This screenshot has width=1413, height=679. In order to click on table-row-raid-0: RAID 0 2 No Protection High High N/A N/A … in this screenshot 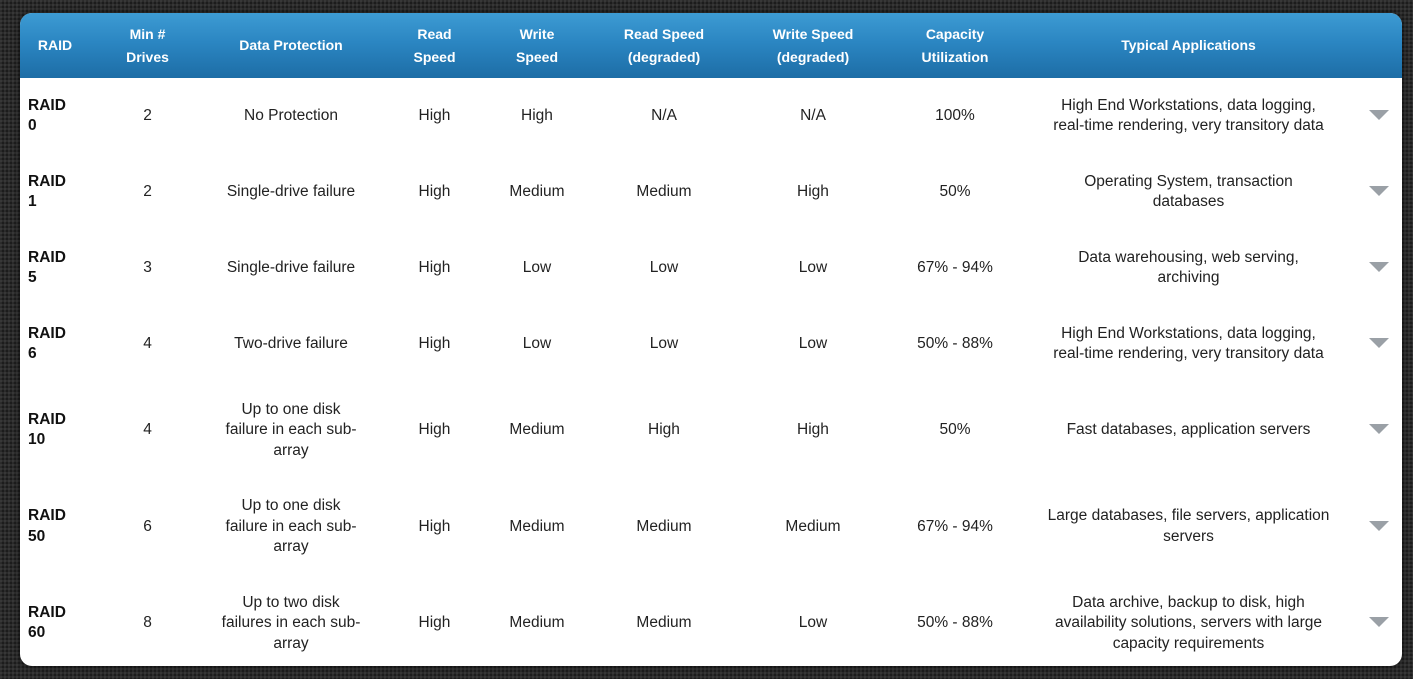, I will do `click(711, 116)`.